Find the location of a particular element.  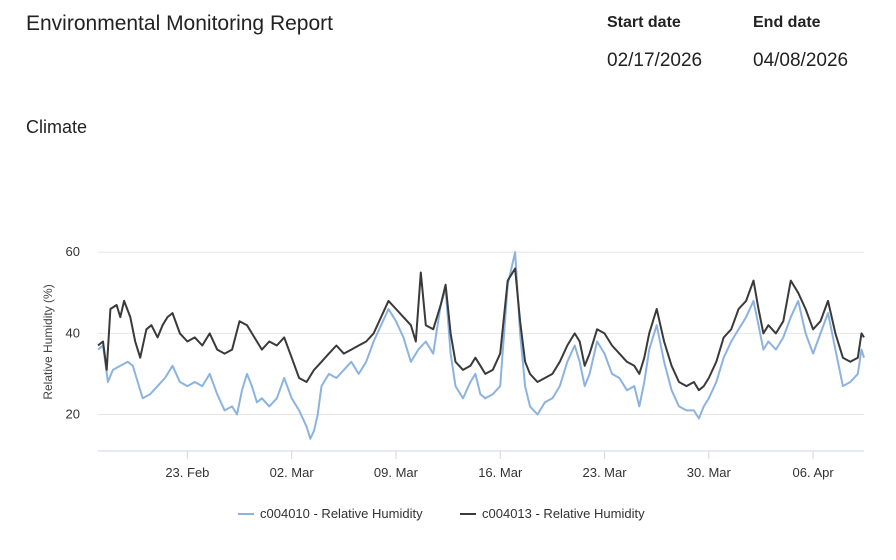

x-tick-label: 06. Apr is located at coordinates (813, 472).